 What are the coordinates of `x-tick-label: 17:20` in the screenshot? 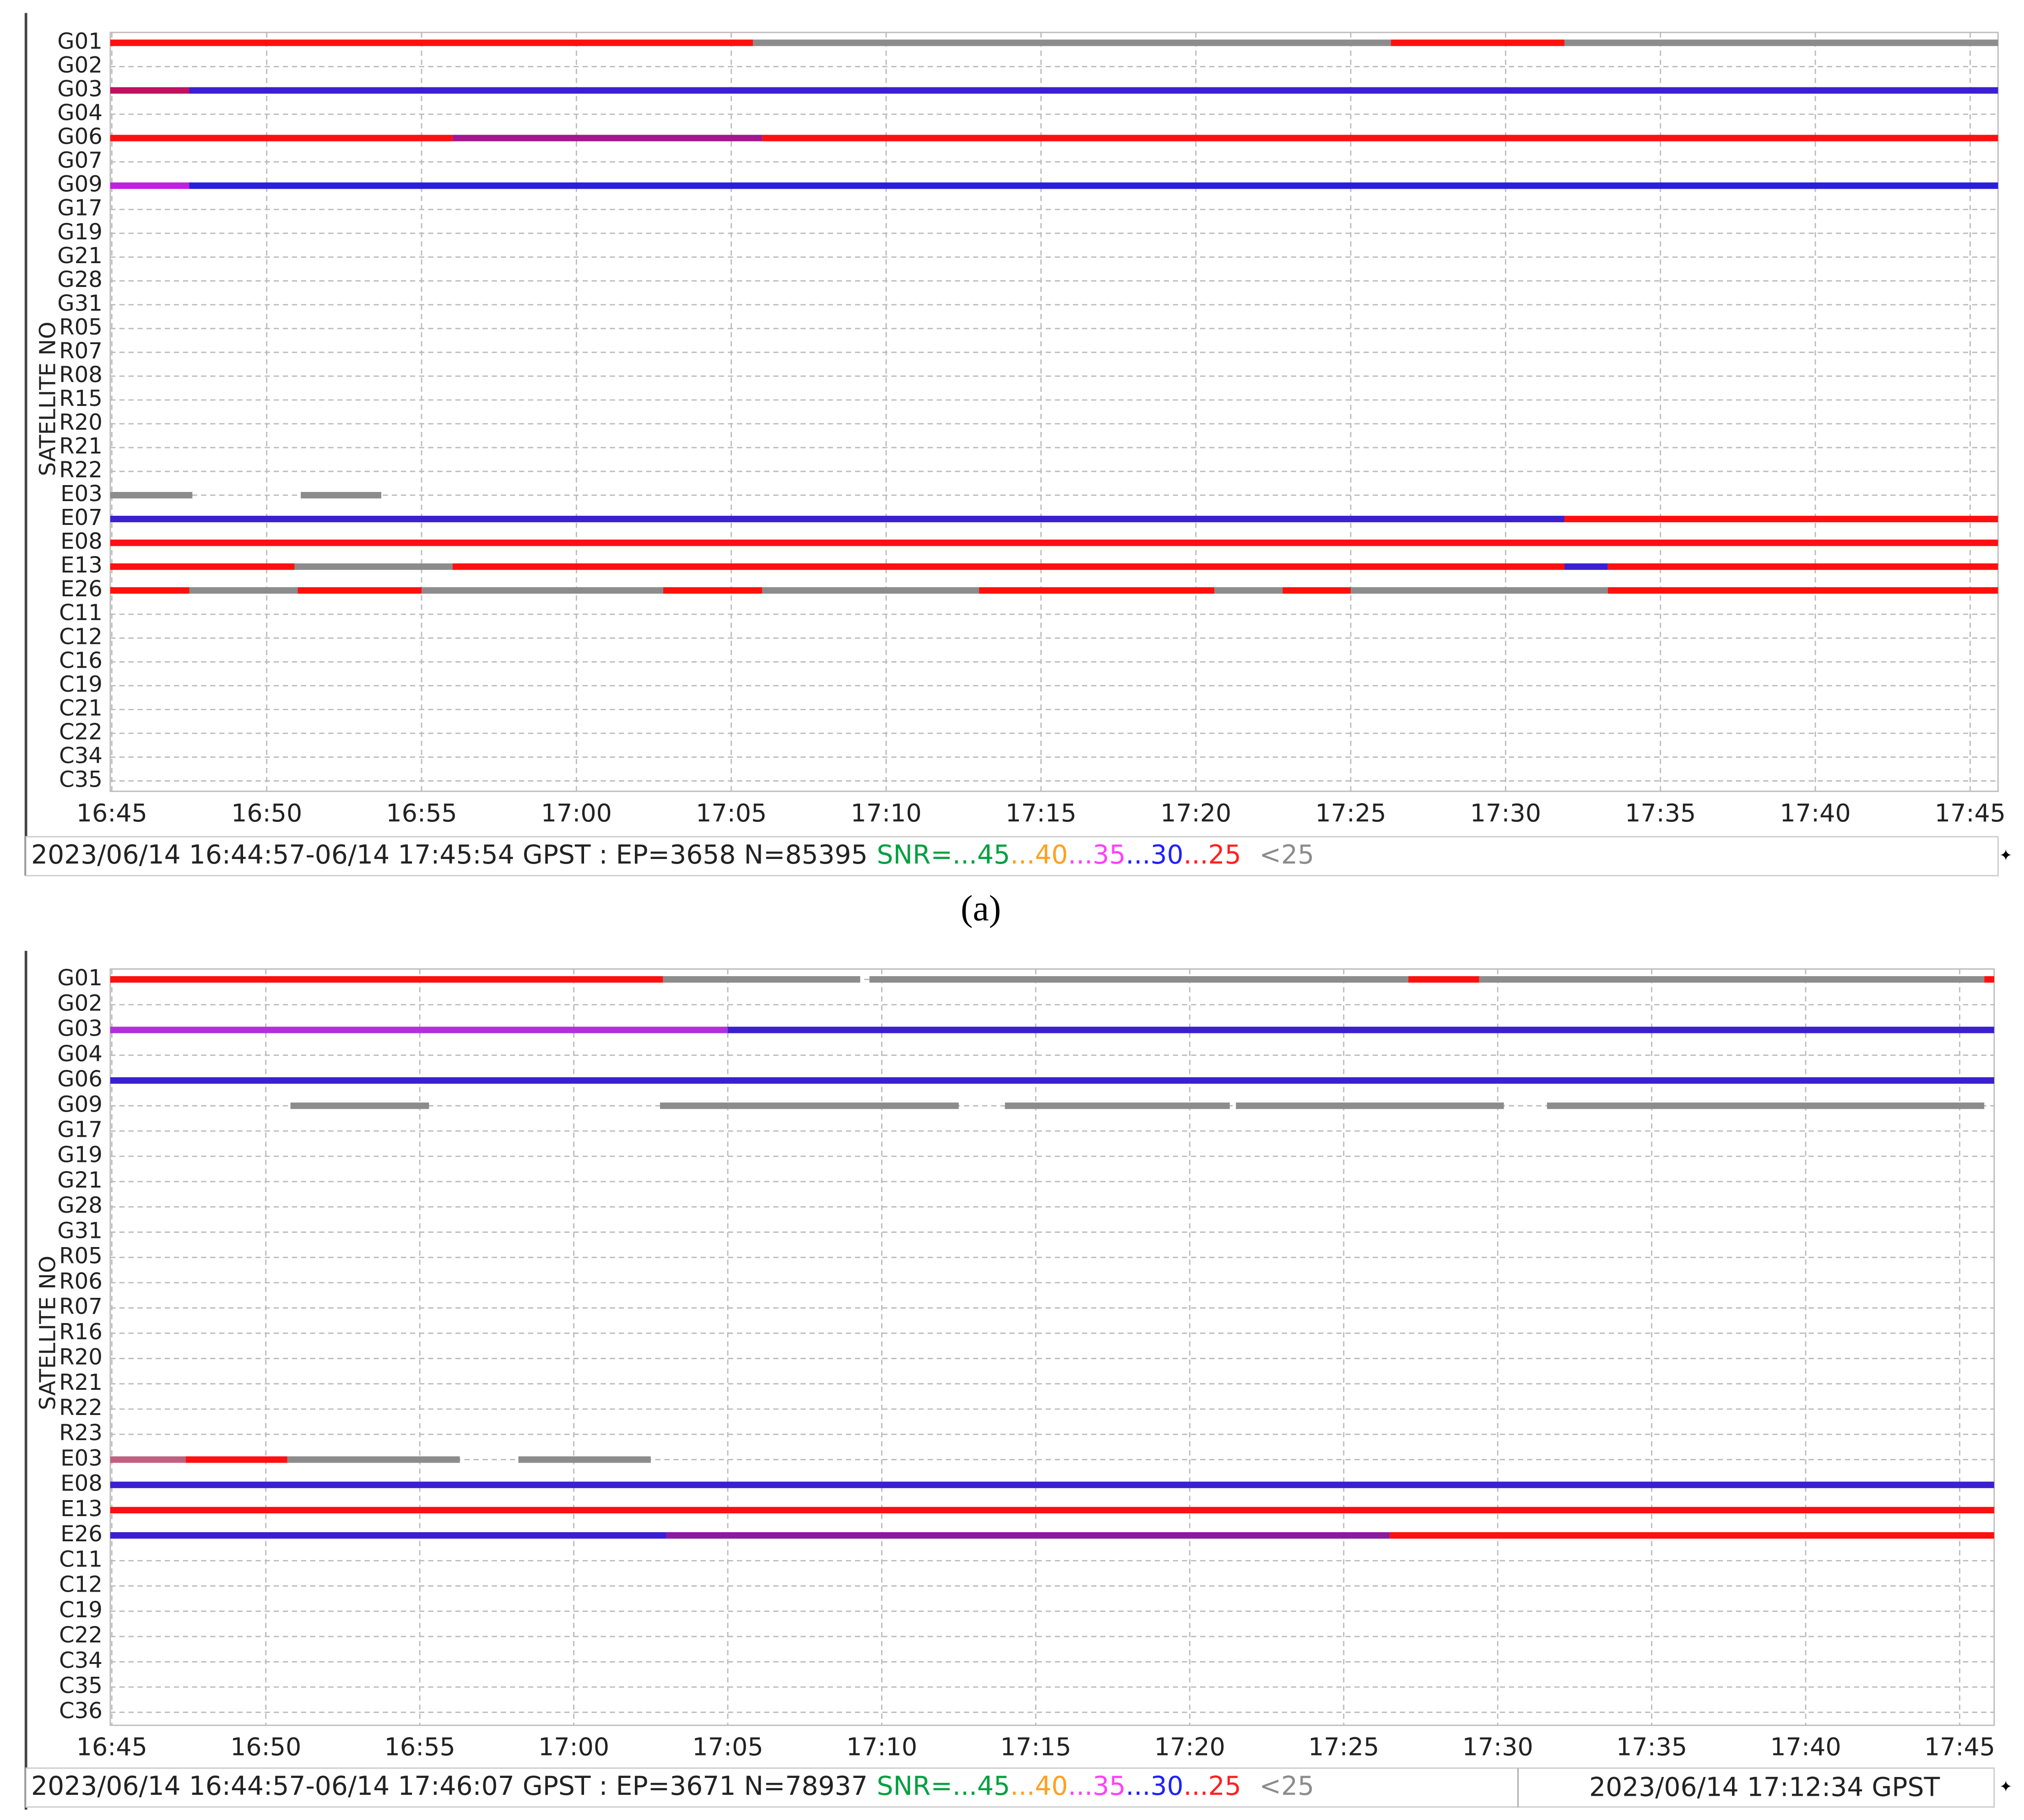 It's located at (1196, 813).